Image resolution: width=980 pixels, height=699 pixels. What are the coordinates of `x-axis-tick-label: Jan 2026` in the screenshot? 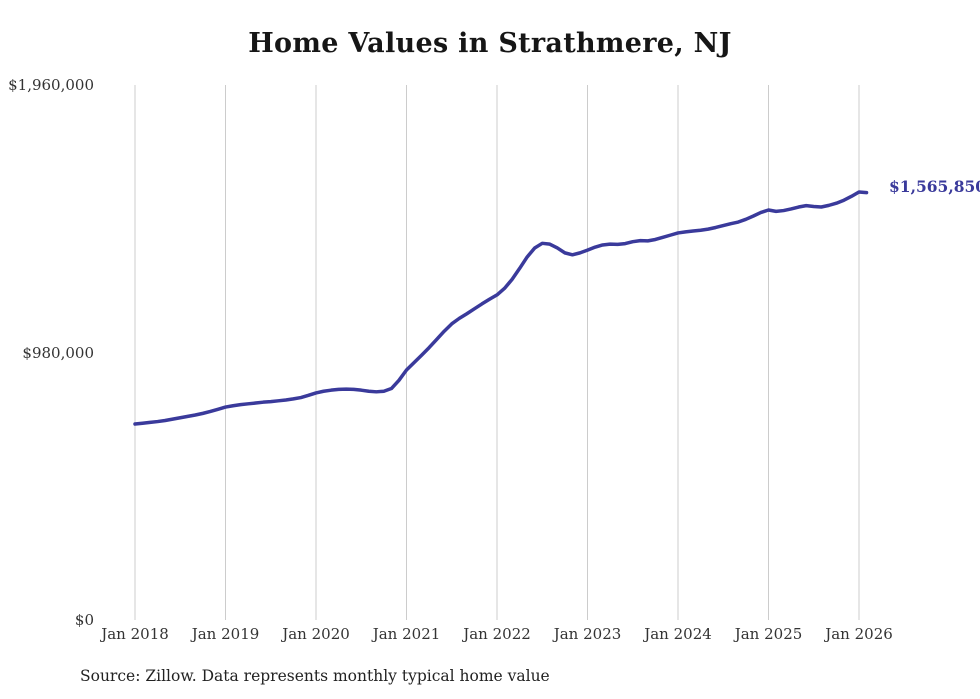 It's located at (859, 634).